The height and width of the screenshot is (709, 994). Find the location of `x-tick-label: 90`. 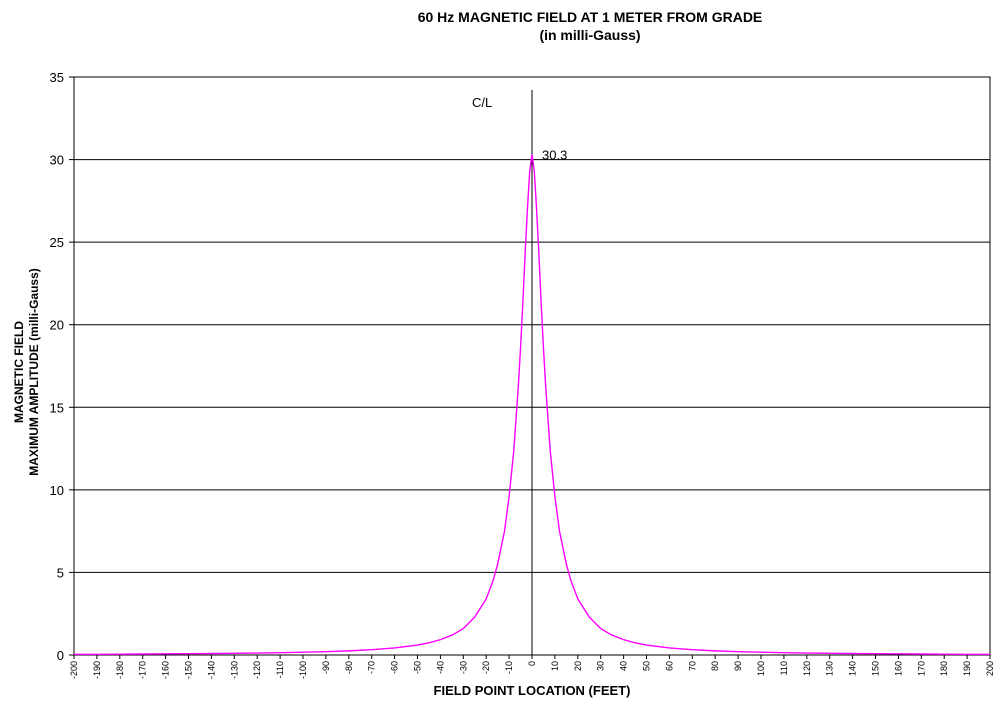

x-tick-label: 90 is located at coordinates (738, 666).